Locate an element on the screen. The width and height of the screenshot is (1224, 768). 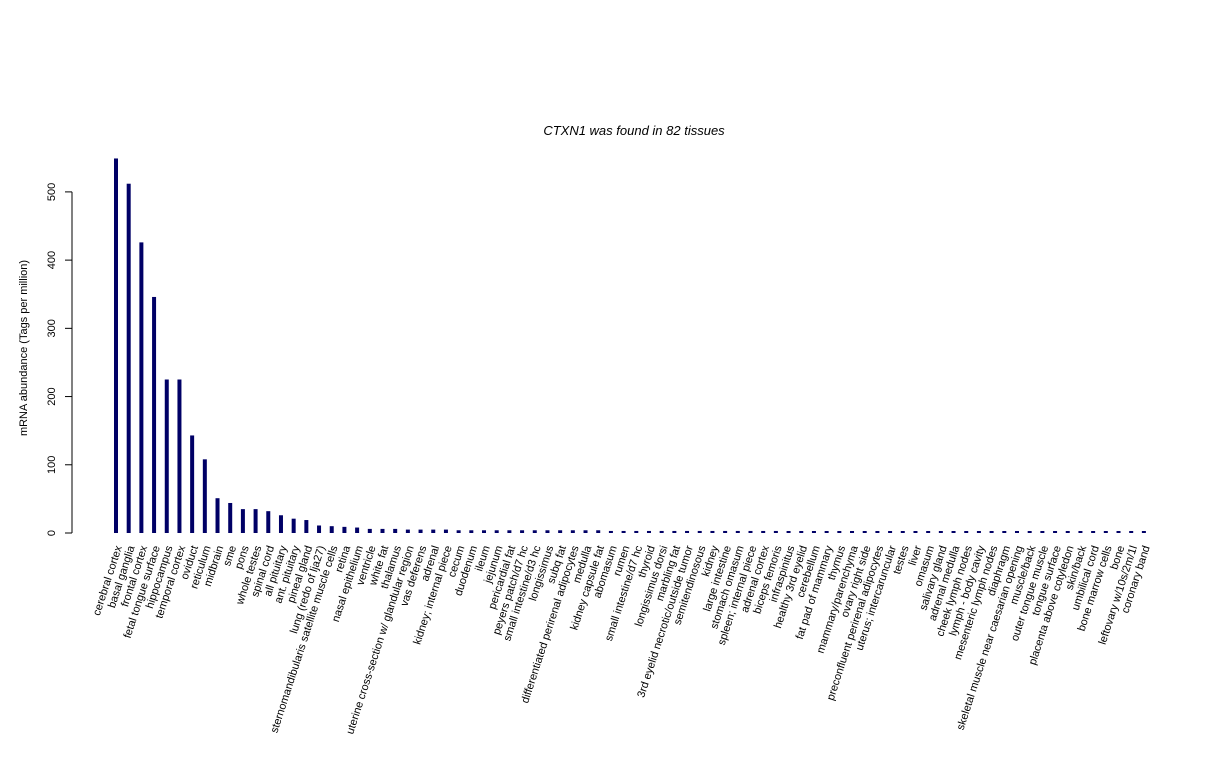
y-tick-label: 300 is located at coordinates (52, 328).